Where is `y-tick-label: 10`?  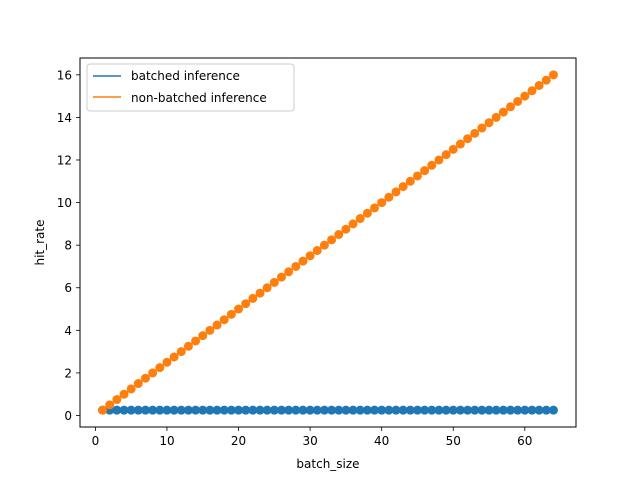 y-tick-label: 10 is located at coordinates (64, 203).